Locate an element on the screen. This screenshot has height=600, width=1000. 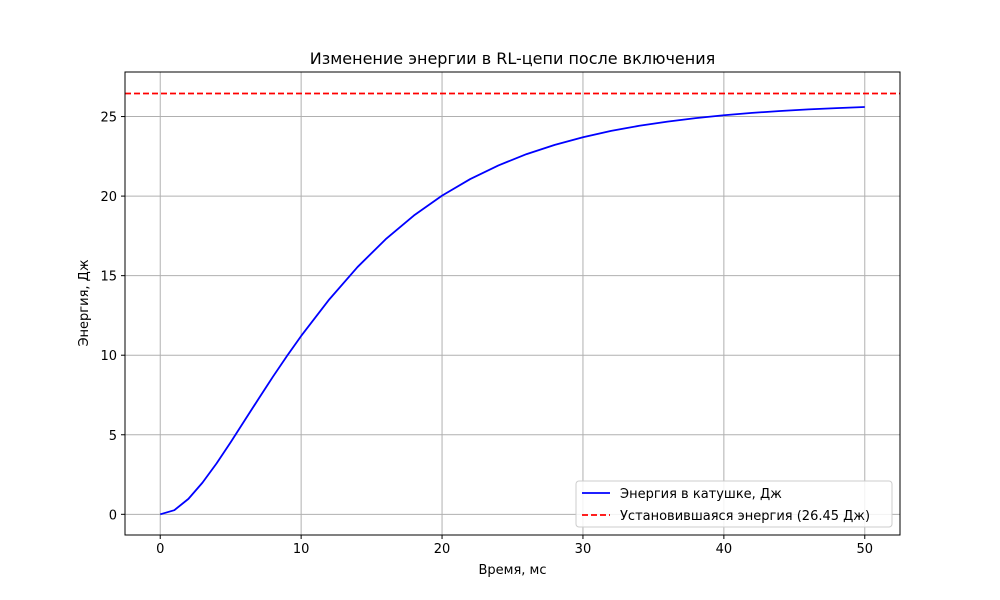
x-tick-label: 30 is located at coordinates (583, 549).